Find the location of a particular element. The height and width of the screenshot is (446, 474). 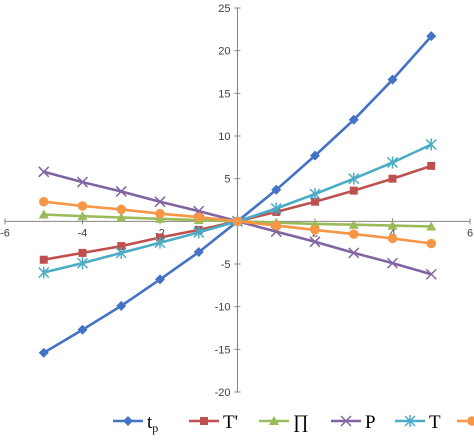

y-tick-label: -10 is located at coordinates (223, 308).